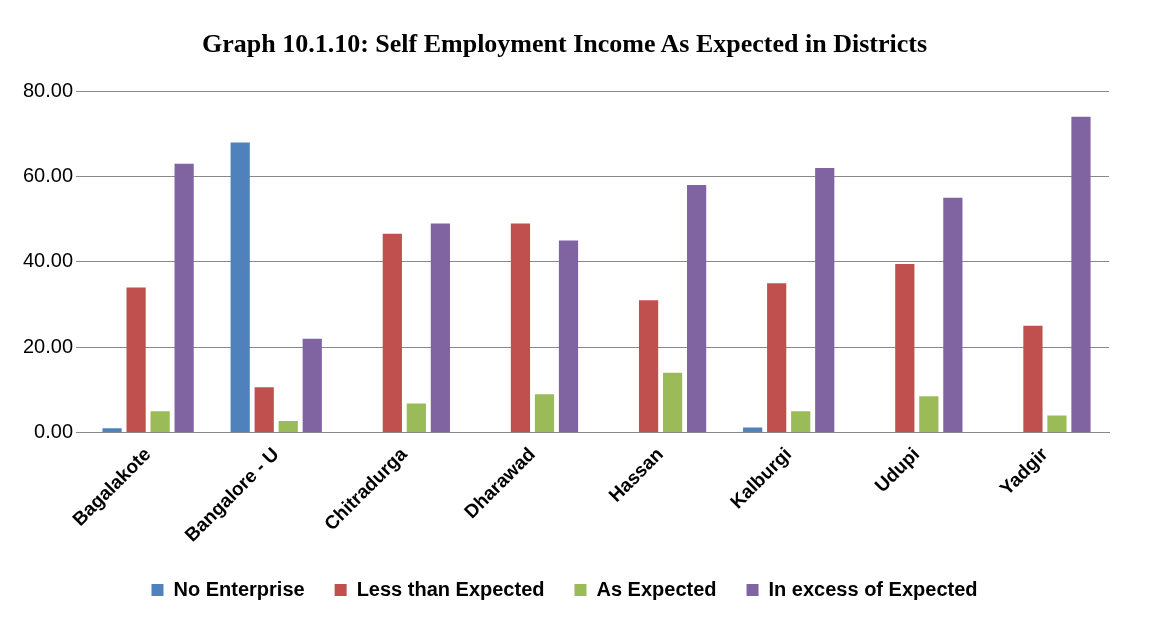 Image resolution: width=1169 pixels, height=620 pixels. What do you see at coordinates (873, 588) in the screenshot?
I see `legend-label: In excess of Expected` at bounding box center [873, 588].